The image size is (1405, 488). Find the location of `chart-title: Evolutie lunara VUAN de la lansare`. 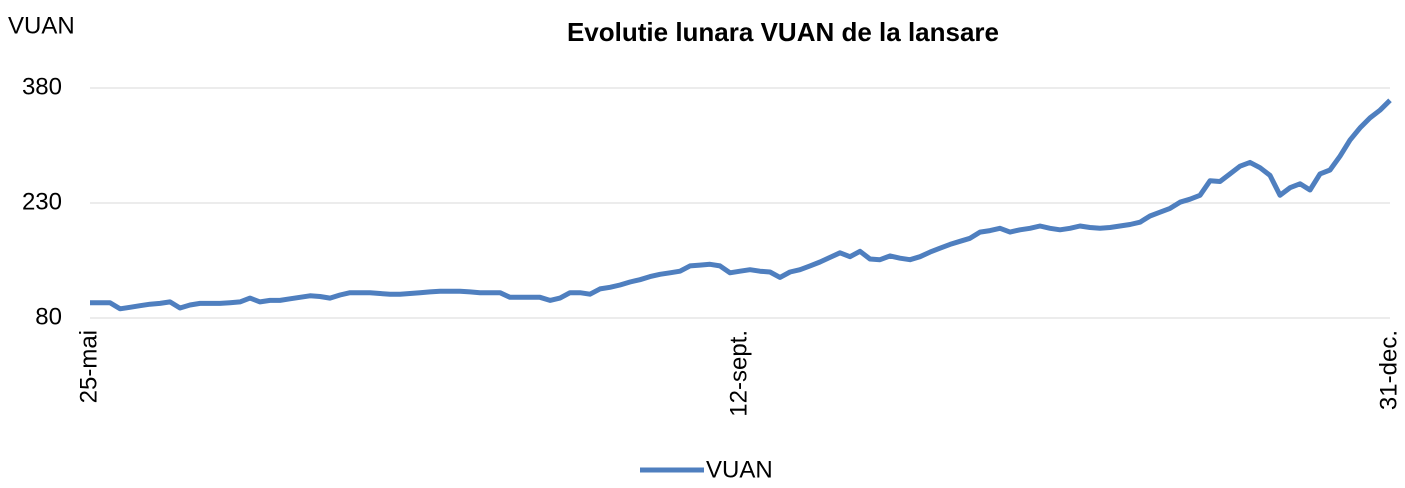

chart-title: Evolutie lunara VUAN de la lansare is located at coordinates (783, 32).